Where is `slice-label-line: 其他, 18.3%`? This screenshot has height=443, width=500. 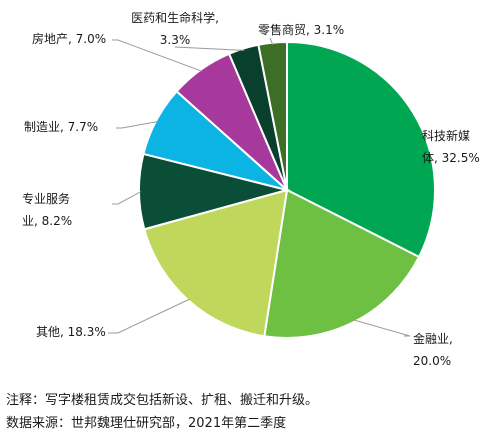 slice-label-line: 其他, 18.3% is located at coordinates (71, 332).